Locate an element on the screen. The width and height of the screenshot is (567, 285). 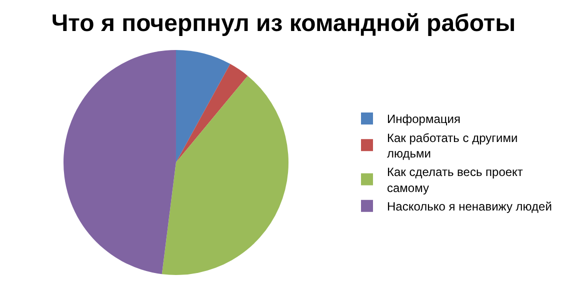
legend-label: Насколько я ненавижу людей is located at coordinates (469, 207).